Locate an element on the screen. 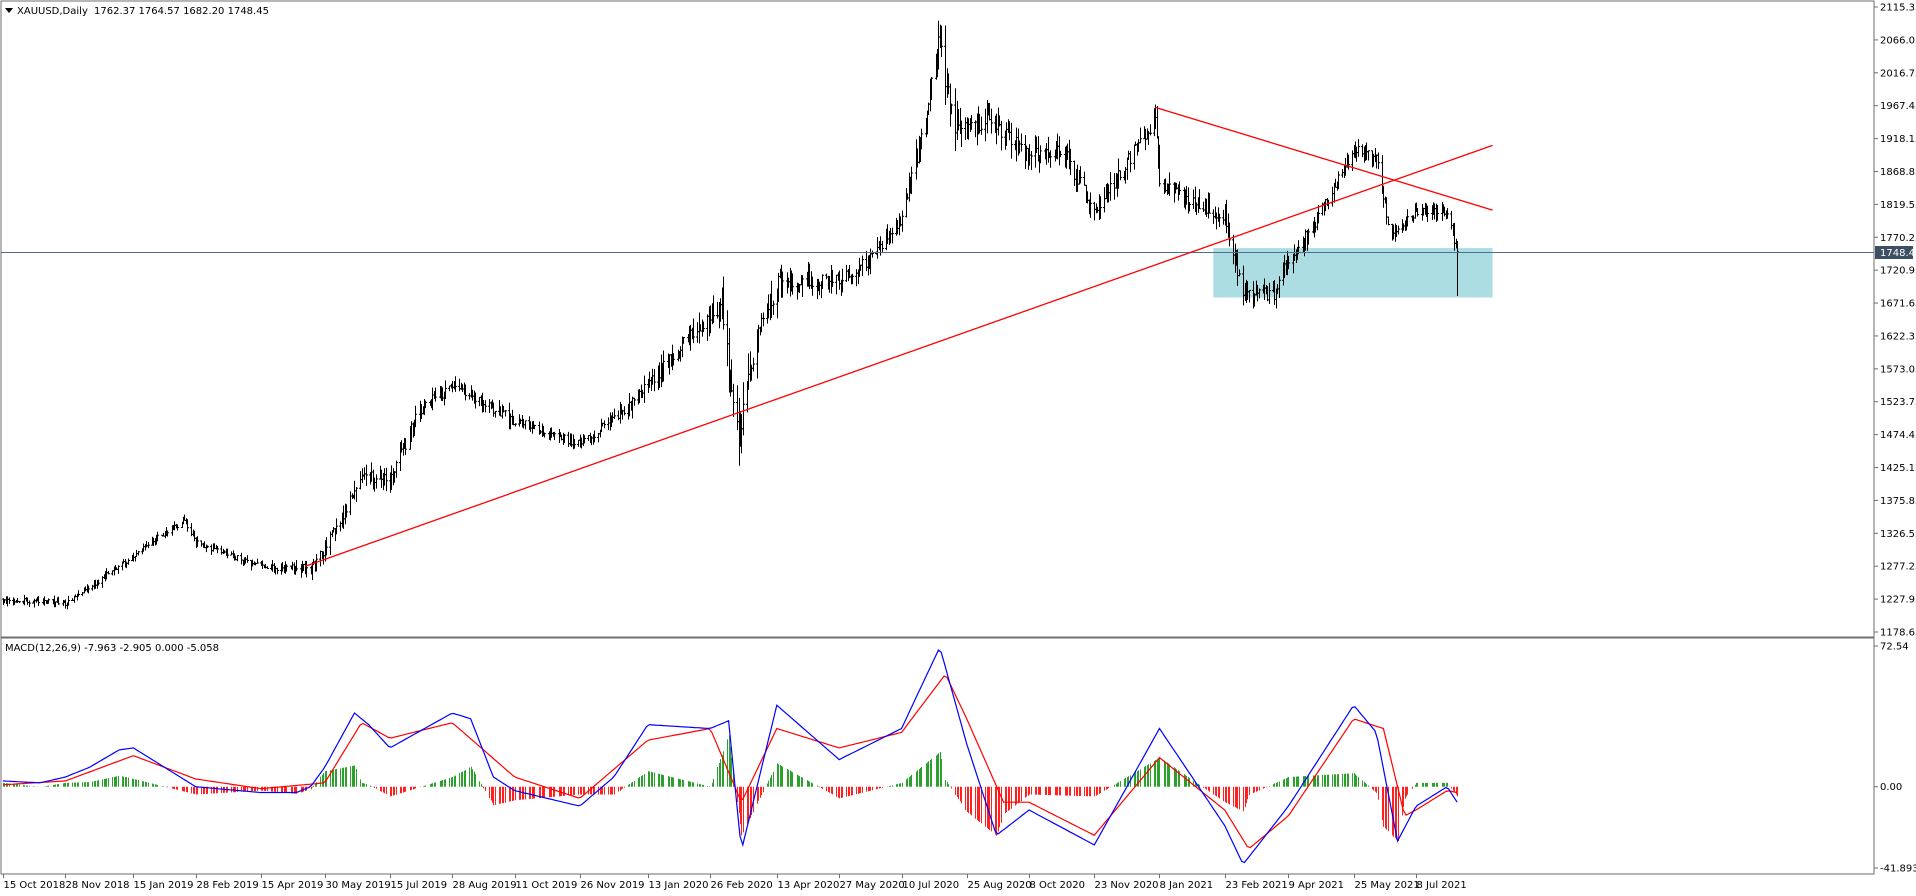  price-tick-label: 1622.35 is located at coordinates (1898, 336).